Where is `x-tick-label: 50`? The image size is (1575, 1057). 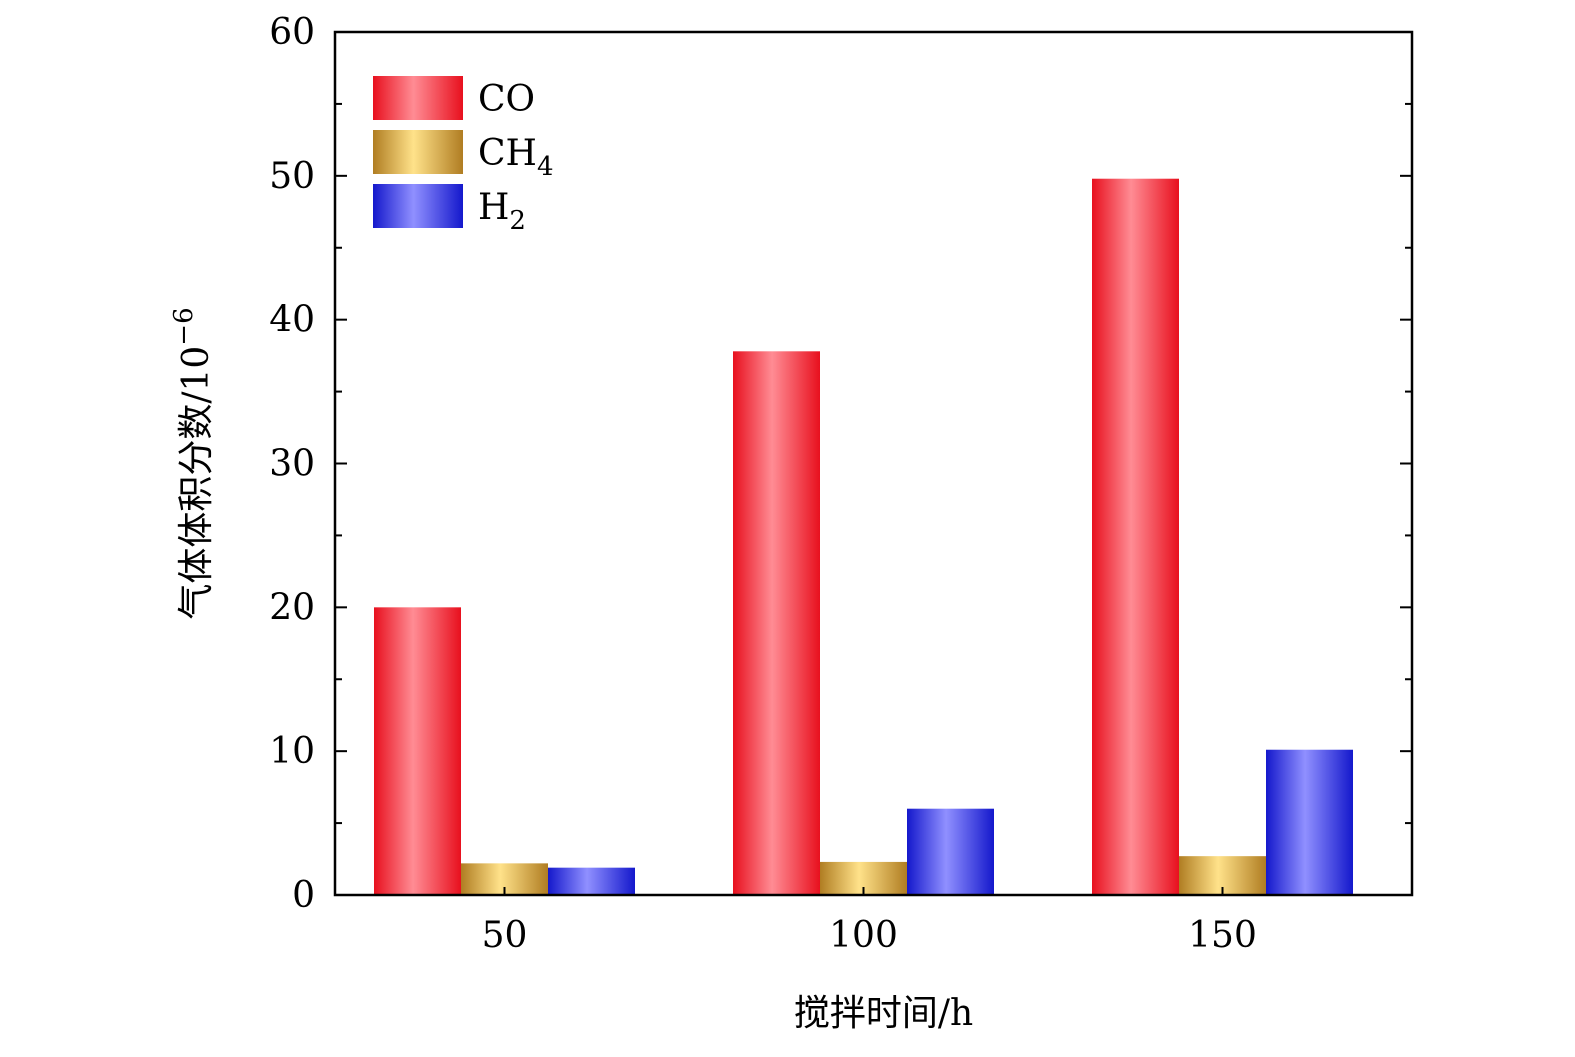
x-tick-label: 50 is located at coordinates (505, 935).